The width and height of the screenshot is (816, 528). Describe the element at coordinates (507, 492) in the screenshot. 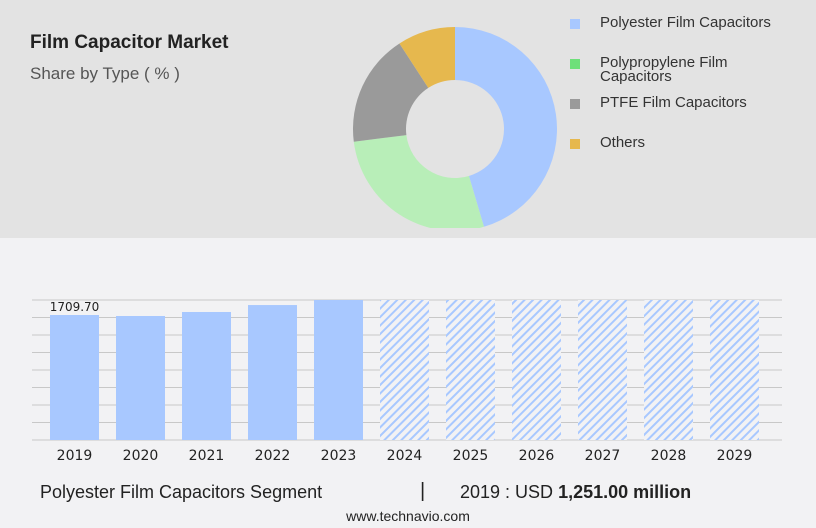

I see `year-label: 2019 : USD` at that location.